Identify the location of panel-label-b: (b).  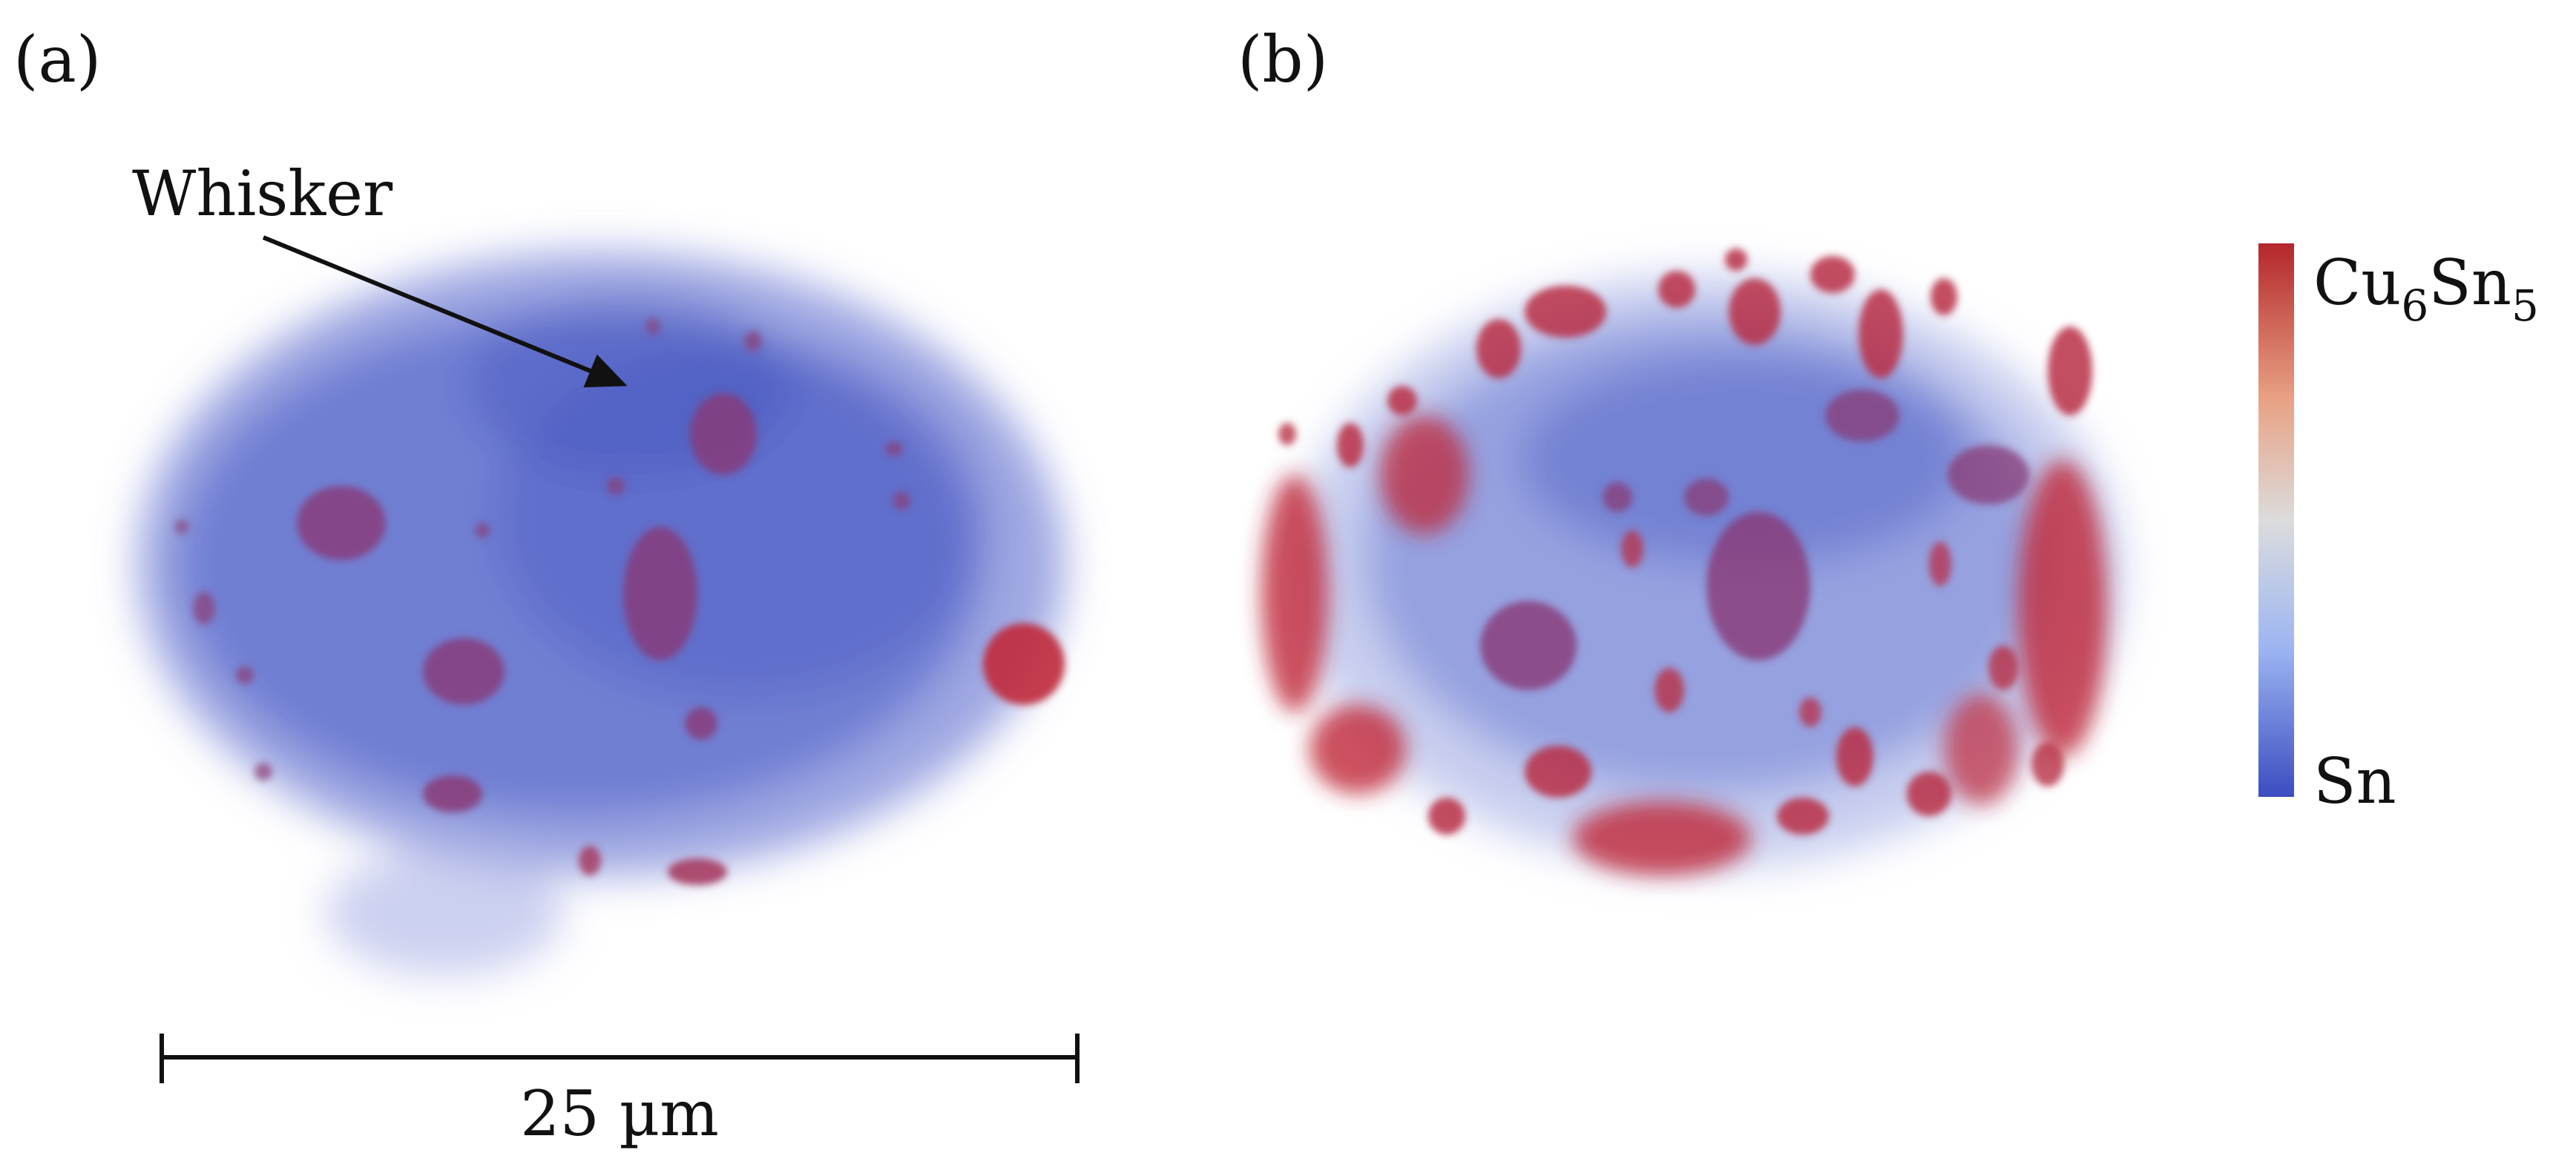
(1283, 60).